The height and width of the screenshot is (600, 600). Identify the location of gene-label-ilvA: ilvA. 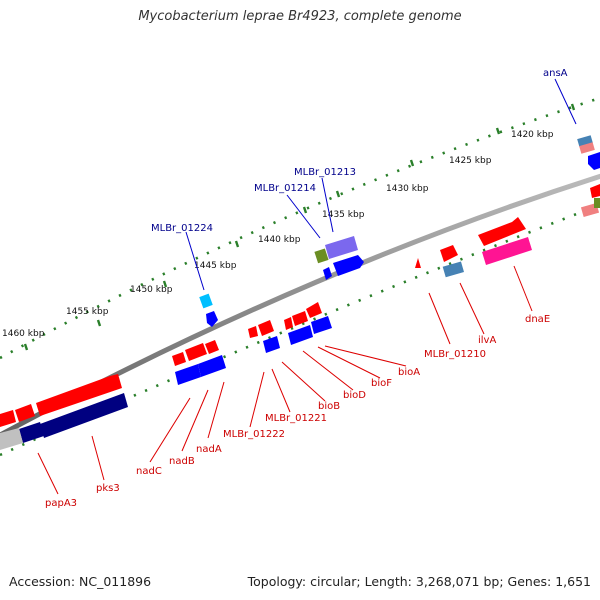
(487, 340).